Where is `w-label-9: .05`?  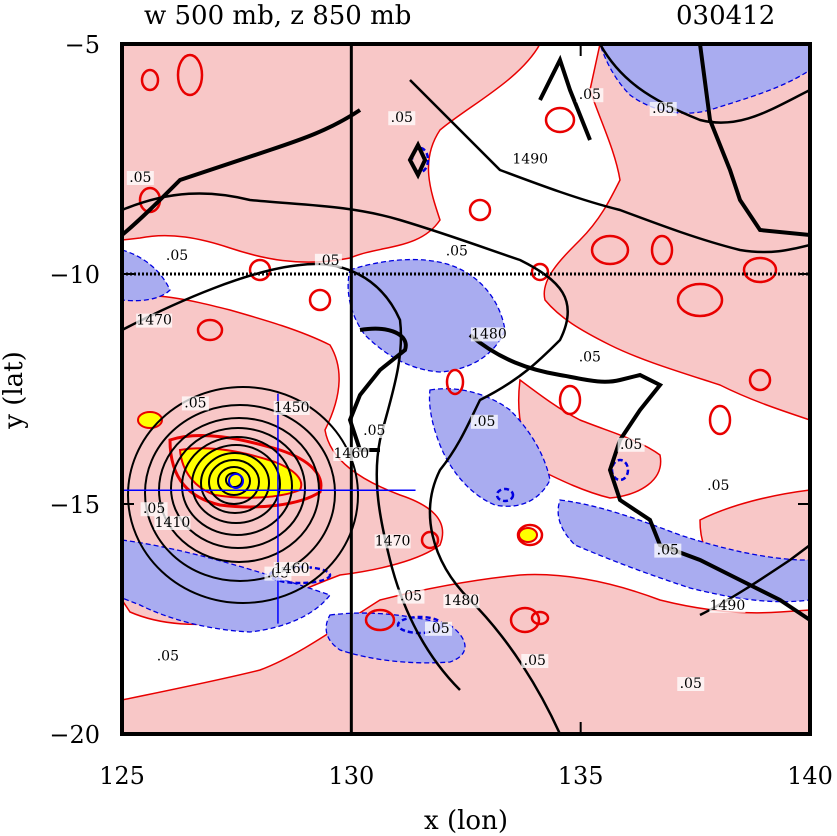
w-label-9: .05 is located at coordinates (484, 422).